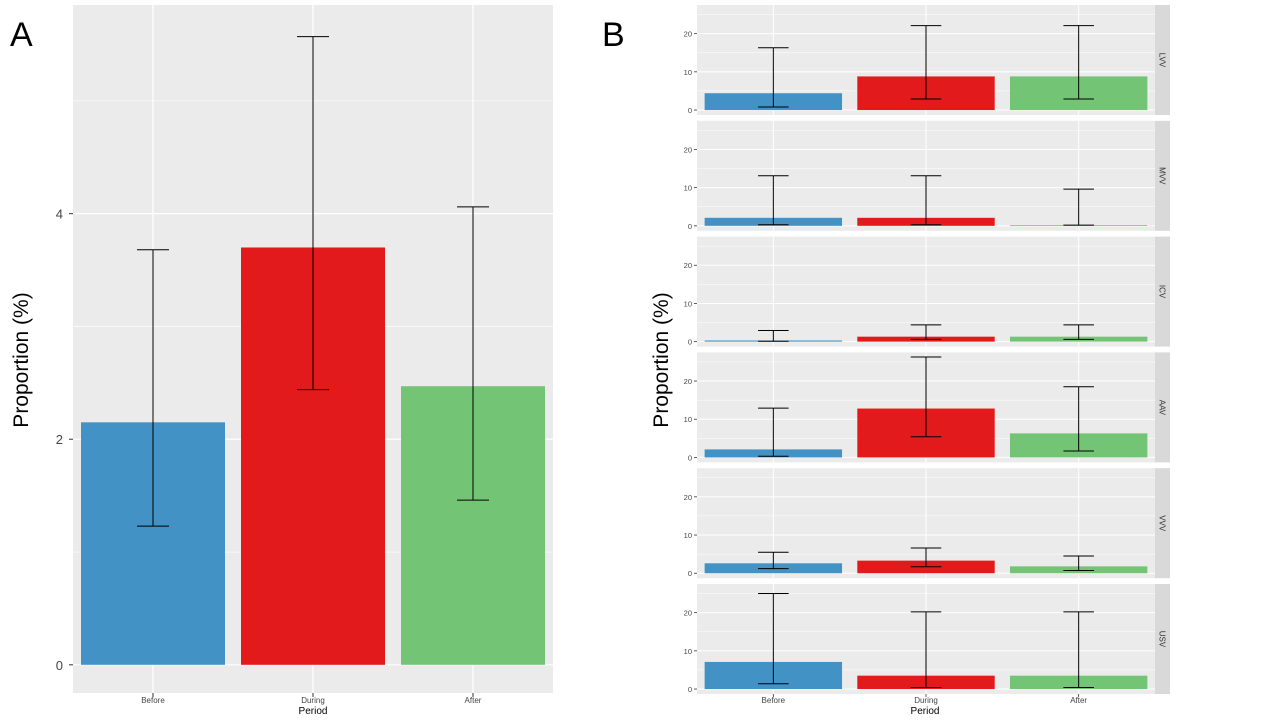 The width and height of the screenshot is (1280, 725). Describe the element at coordinates (613, 35) in the screenshot. I see `panel-label-b: B` at that location.